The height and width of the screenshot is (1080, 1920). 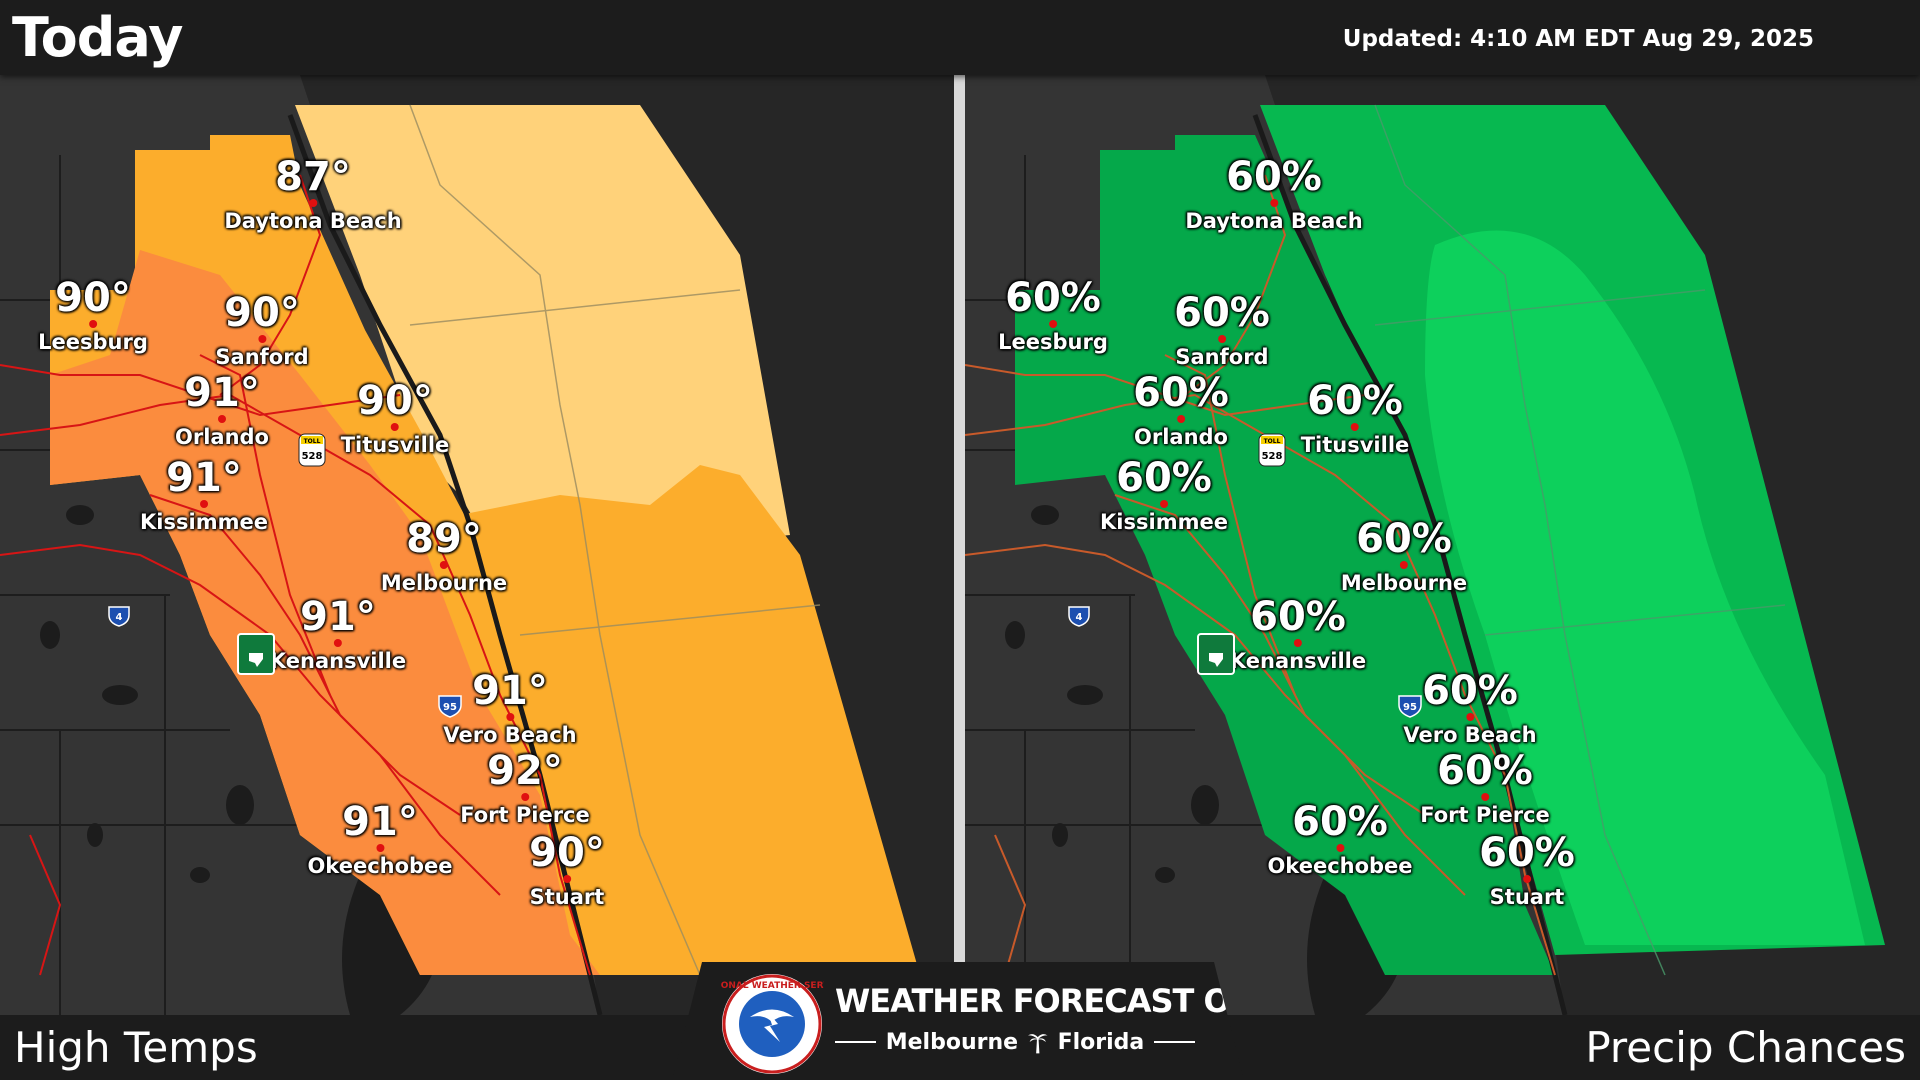 What do you see at coordinates (1222, 329) in the screenshot?
I see `city-label-sanford: 60% Sanford` at bounding box center [1222, 329].